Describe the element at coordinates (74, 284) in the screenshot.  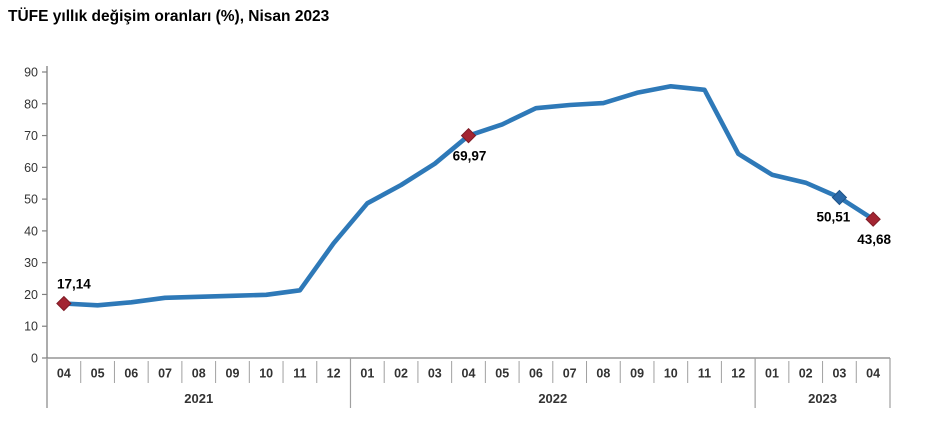
I see `data-point-label: 17,14` at that location.